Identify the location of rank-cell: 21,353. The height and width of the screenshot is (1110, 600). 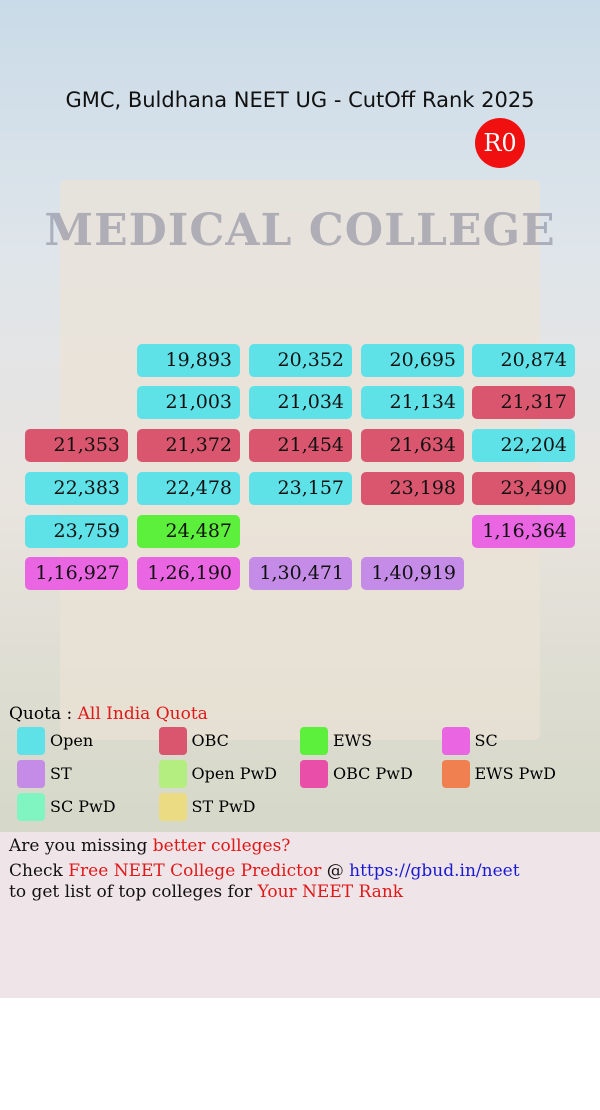
(76, 445).